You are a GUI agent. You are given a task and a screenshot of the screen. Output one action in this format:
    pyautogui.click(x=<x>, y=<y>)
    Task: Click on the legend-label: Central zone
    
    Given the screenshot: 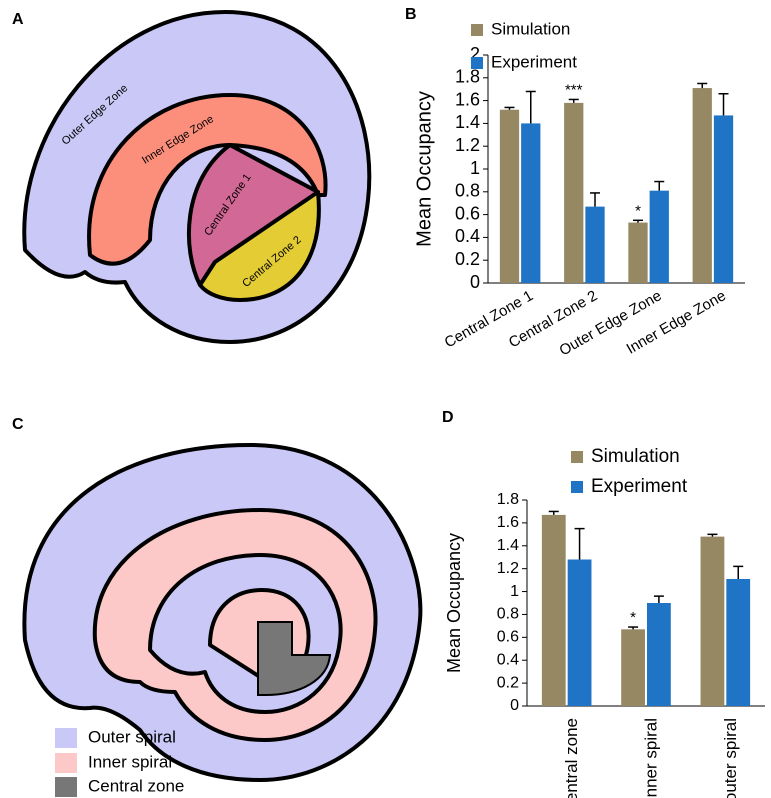 What is the action you would take?
    pyautogui.click(x=136, y=785)
    